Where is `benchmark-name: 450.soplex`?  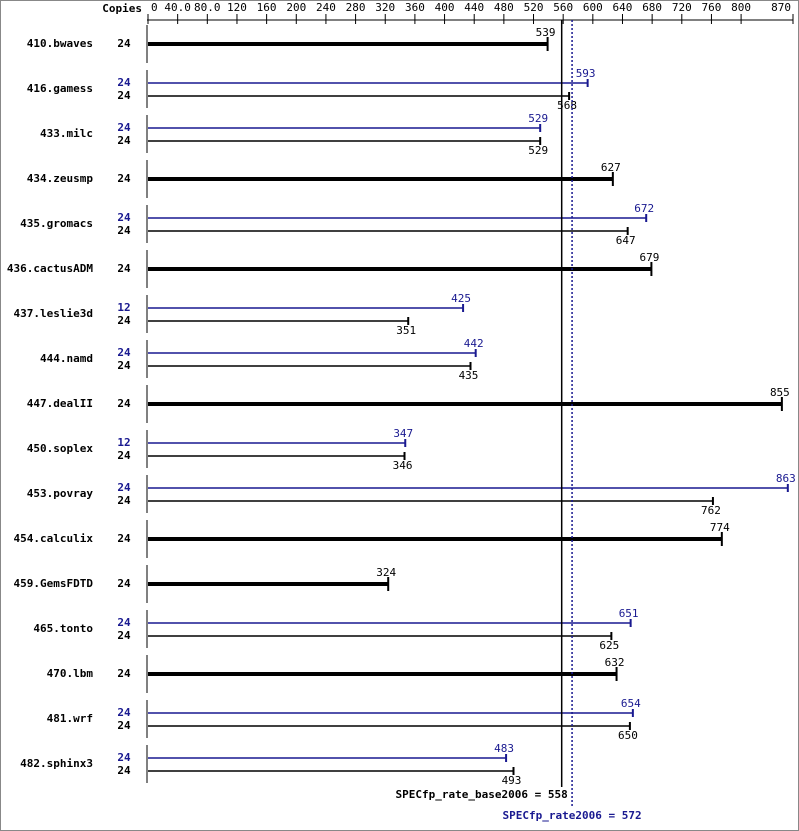 benchmark-name: 450.soplex is located at coordinates (60, 448).